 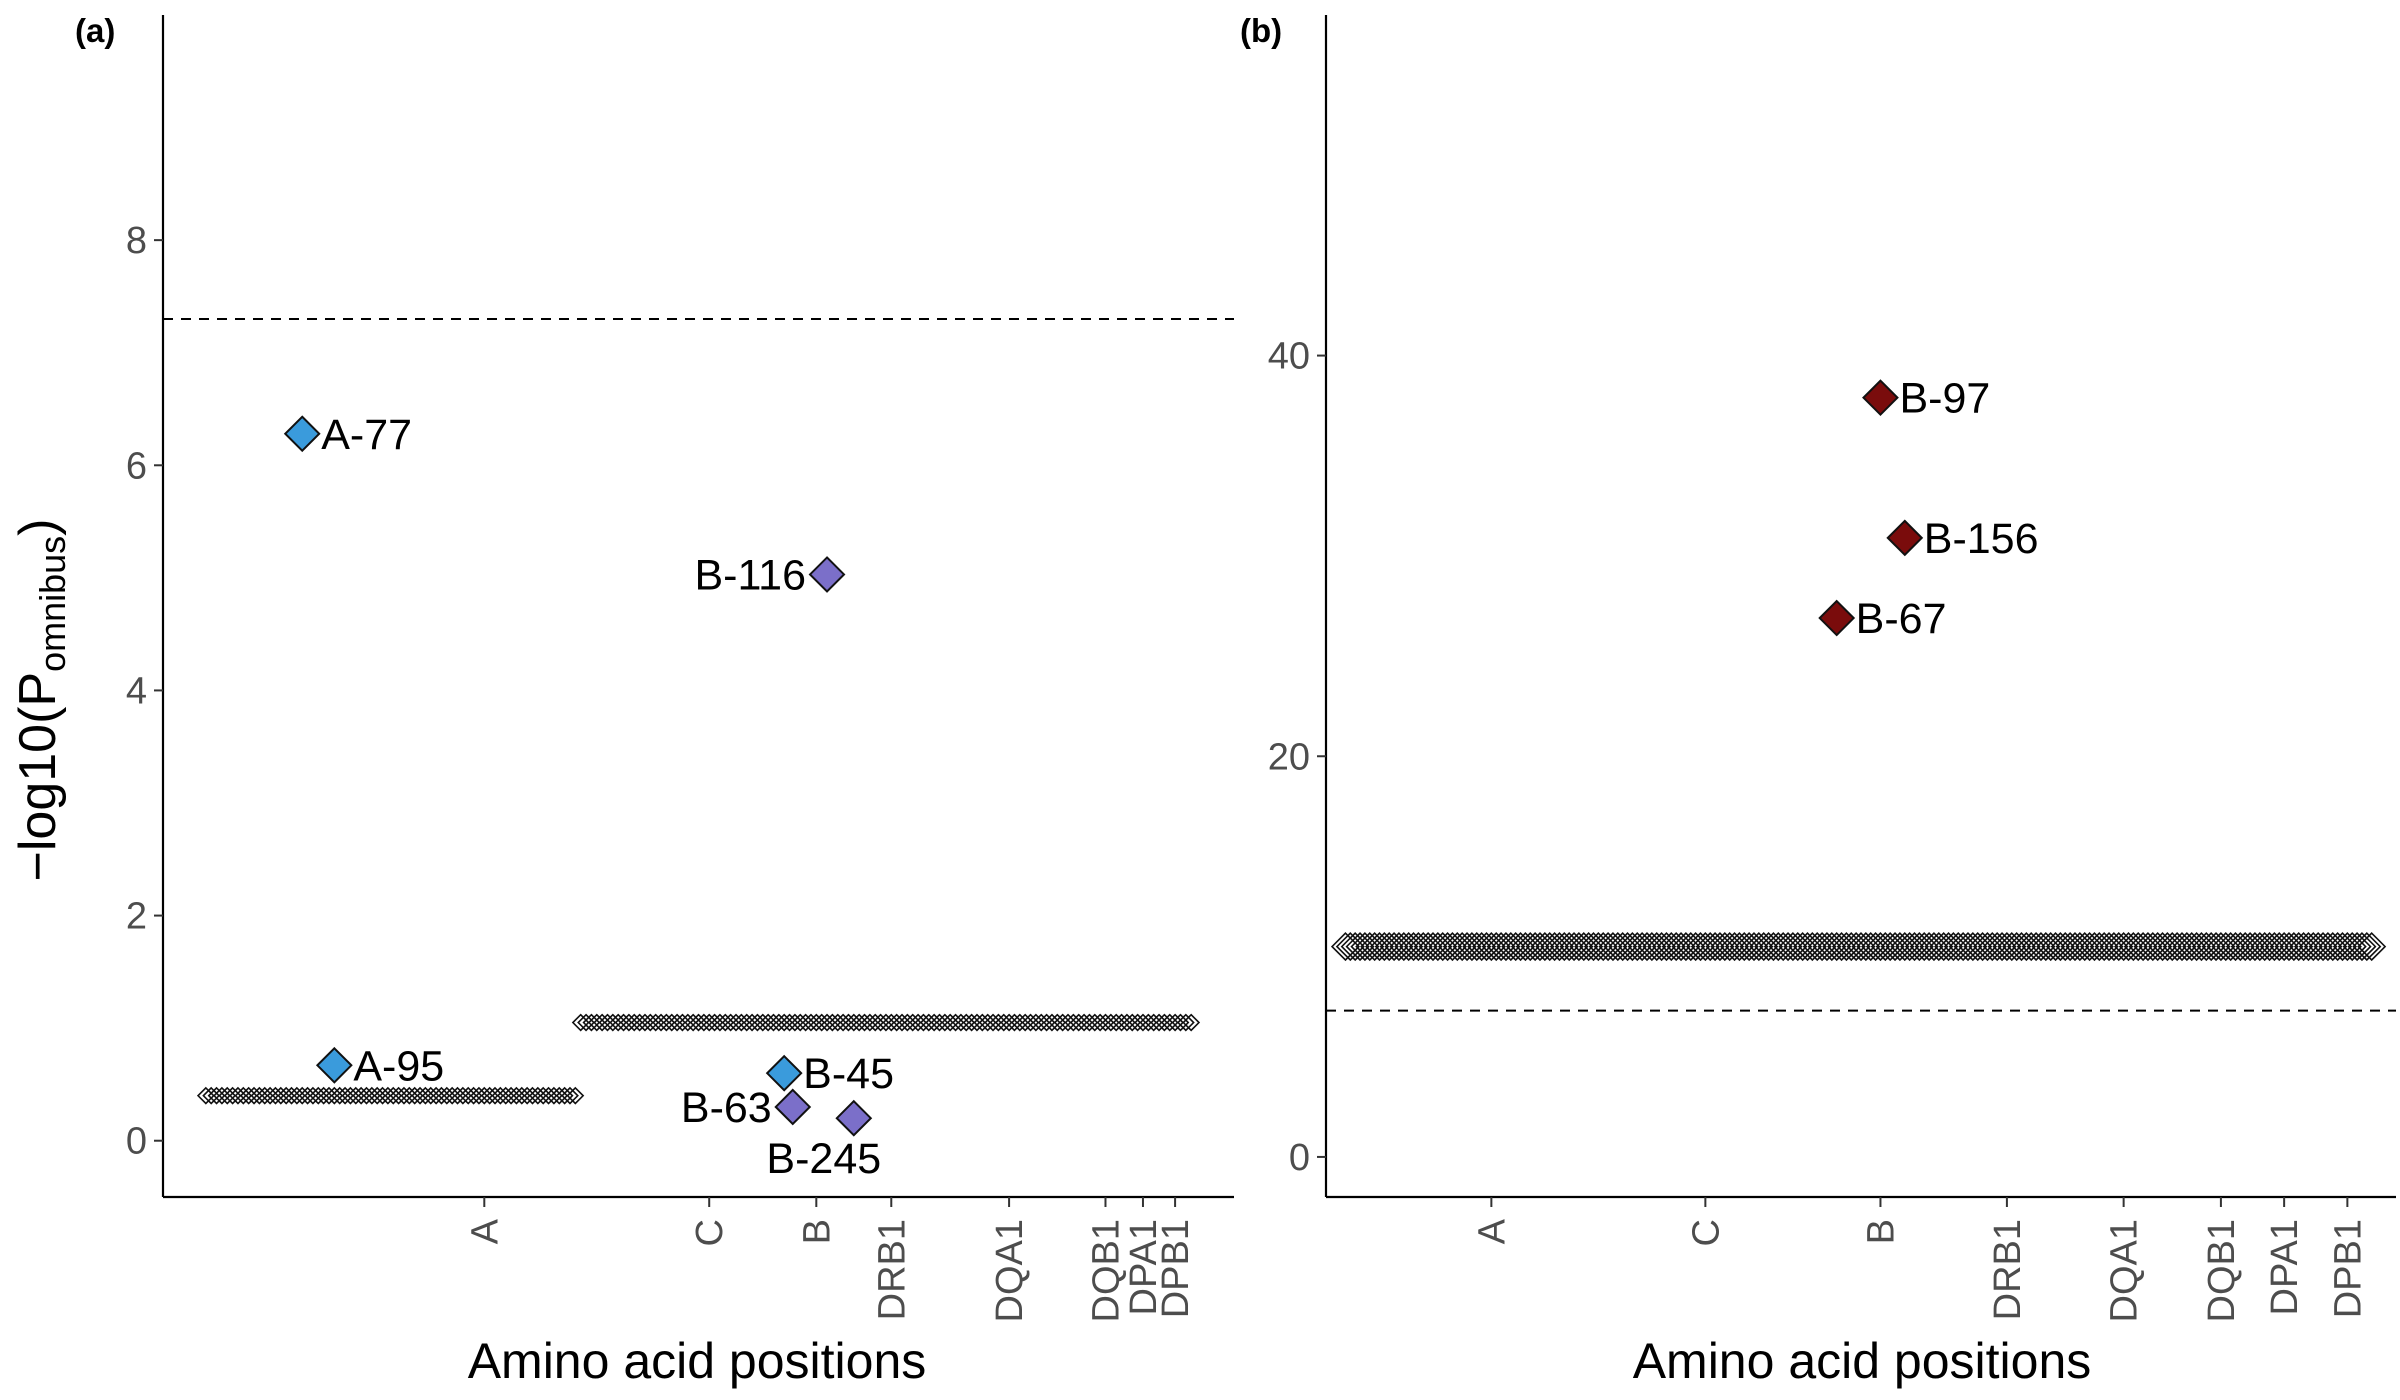 What do you see at coordinates (1706, 1232) in the screenshot?
I see `x-tick-label: C` at bounding box center [1706, 1232].